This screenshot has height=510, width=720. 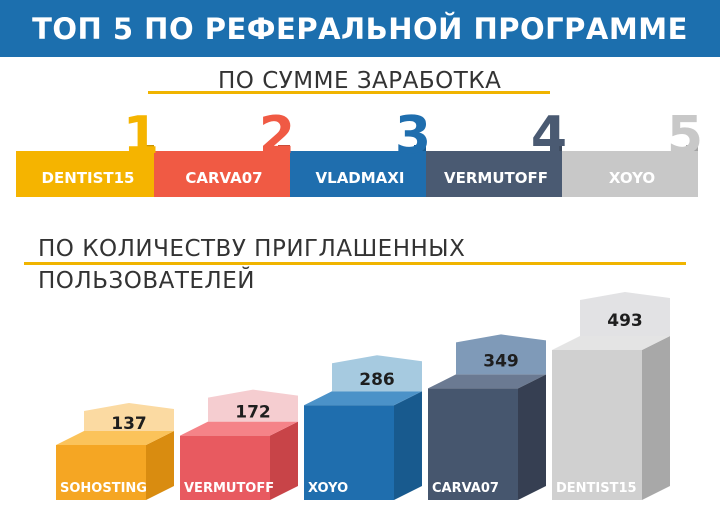 What do you see at coordinates (360, 28) in the screenshot?
I see `page-title: ТОП 5 ПО РЕФЕРАЛЬНОЙ ПРОГРАММЕ` at bounding box center [360, 28].